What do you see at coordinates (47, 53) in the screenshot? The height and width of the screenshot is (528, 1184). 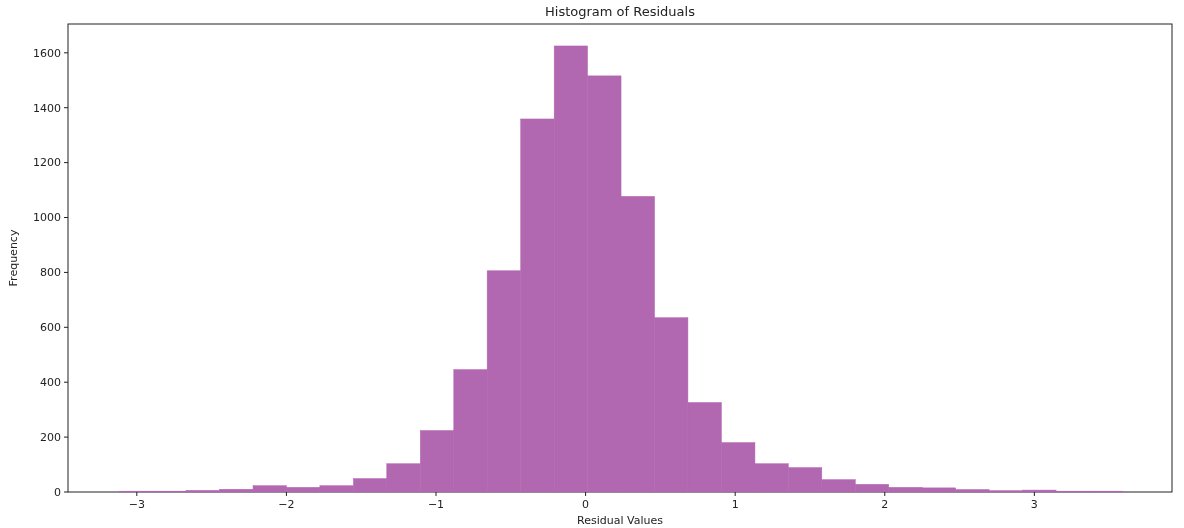 I see `y-tick-label: 1600` at bounding box center [47, 53].